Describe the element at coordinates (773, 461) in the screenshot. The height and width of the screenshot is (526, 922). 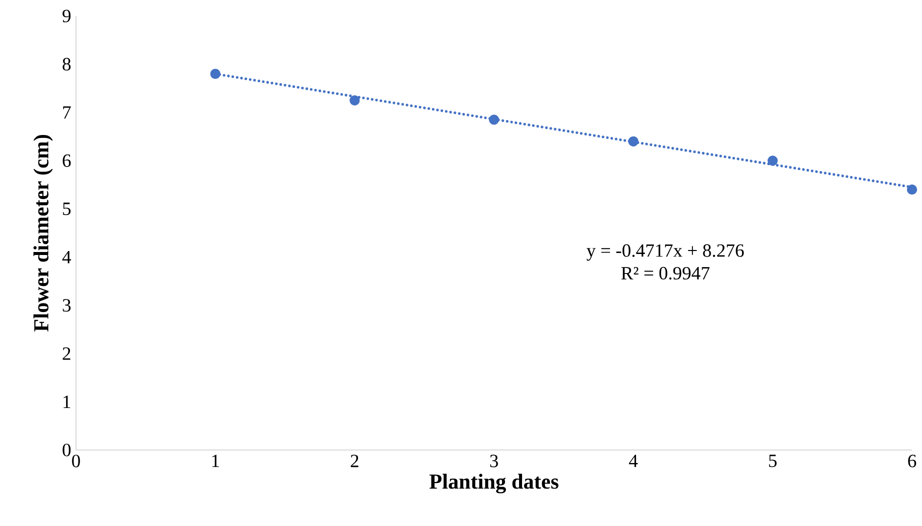
I see `x-tick-label: 5` at that location.